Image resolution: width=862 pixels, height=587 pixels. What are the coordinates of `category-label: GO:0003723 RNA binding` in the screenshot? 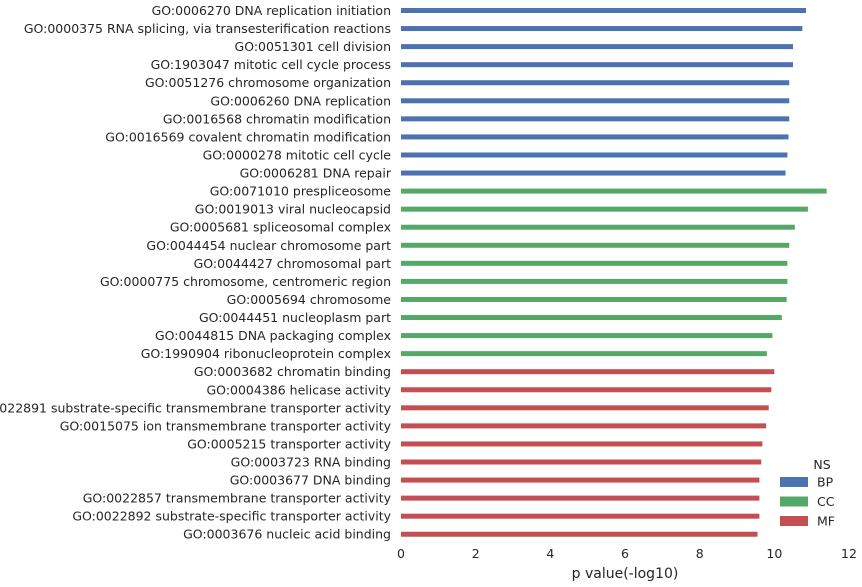 It's located at (311, 462).